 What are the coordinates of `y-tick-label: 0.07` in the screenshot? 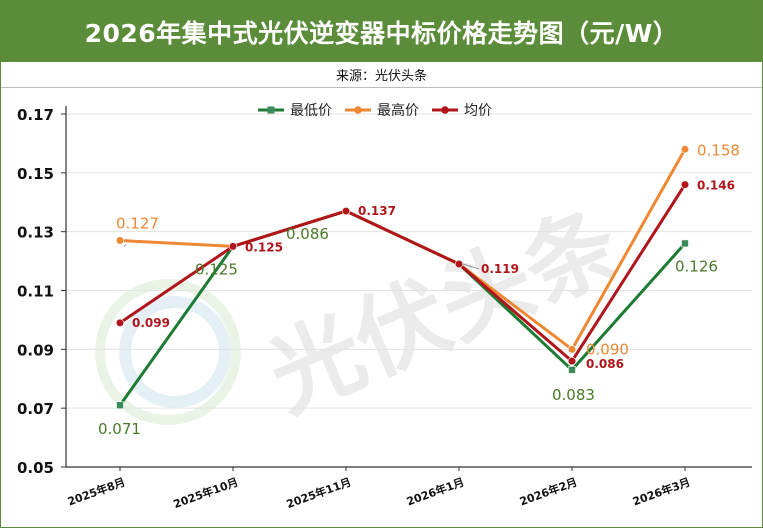 It's located at (35, 409).